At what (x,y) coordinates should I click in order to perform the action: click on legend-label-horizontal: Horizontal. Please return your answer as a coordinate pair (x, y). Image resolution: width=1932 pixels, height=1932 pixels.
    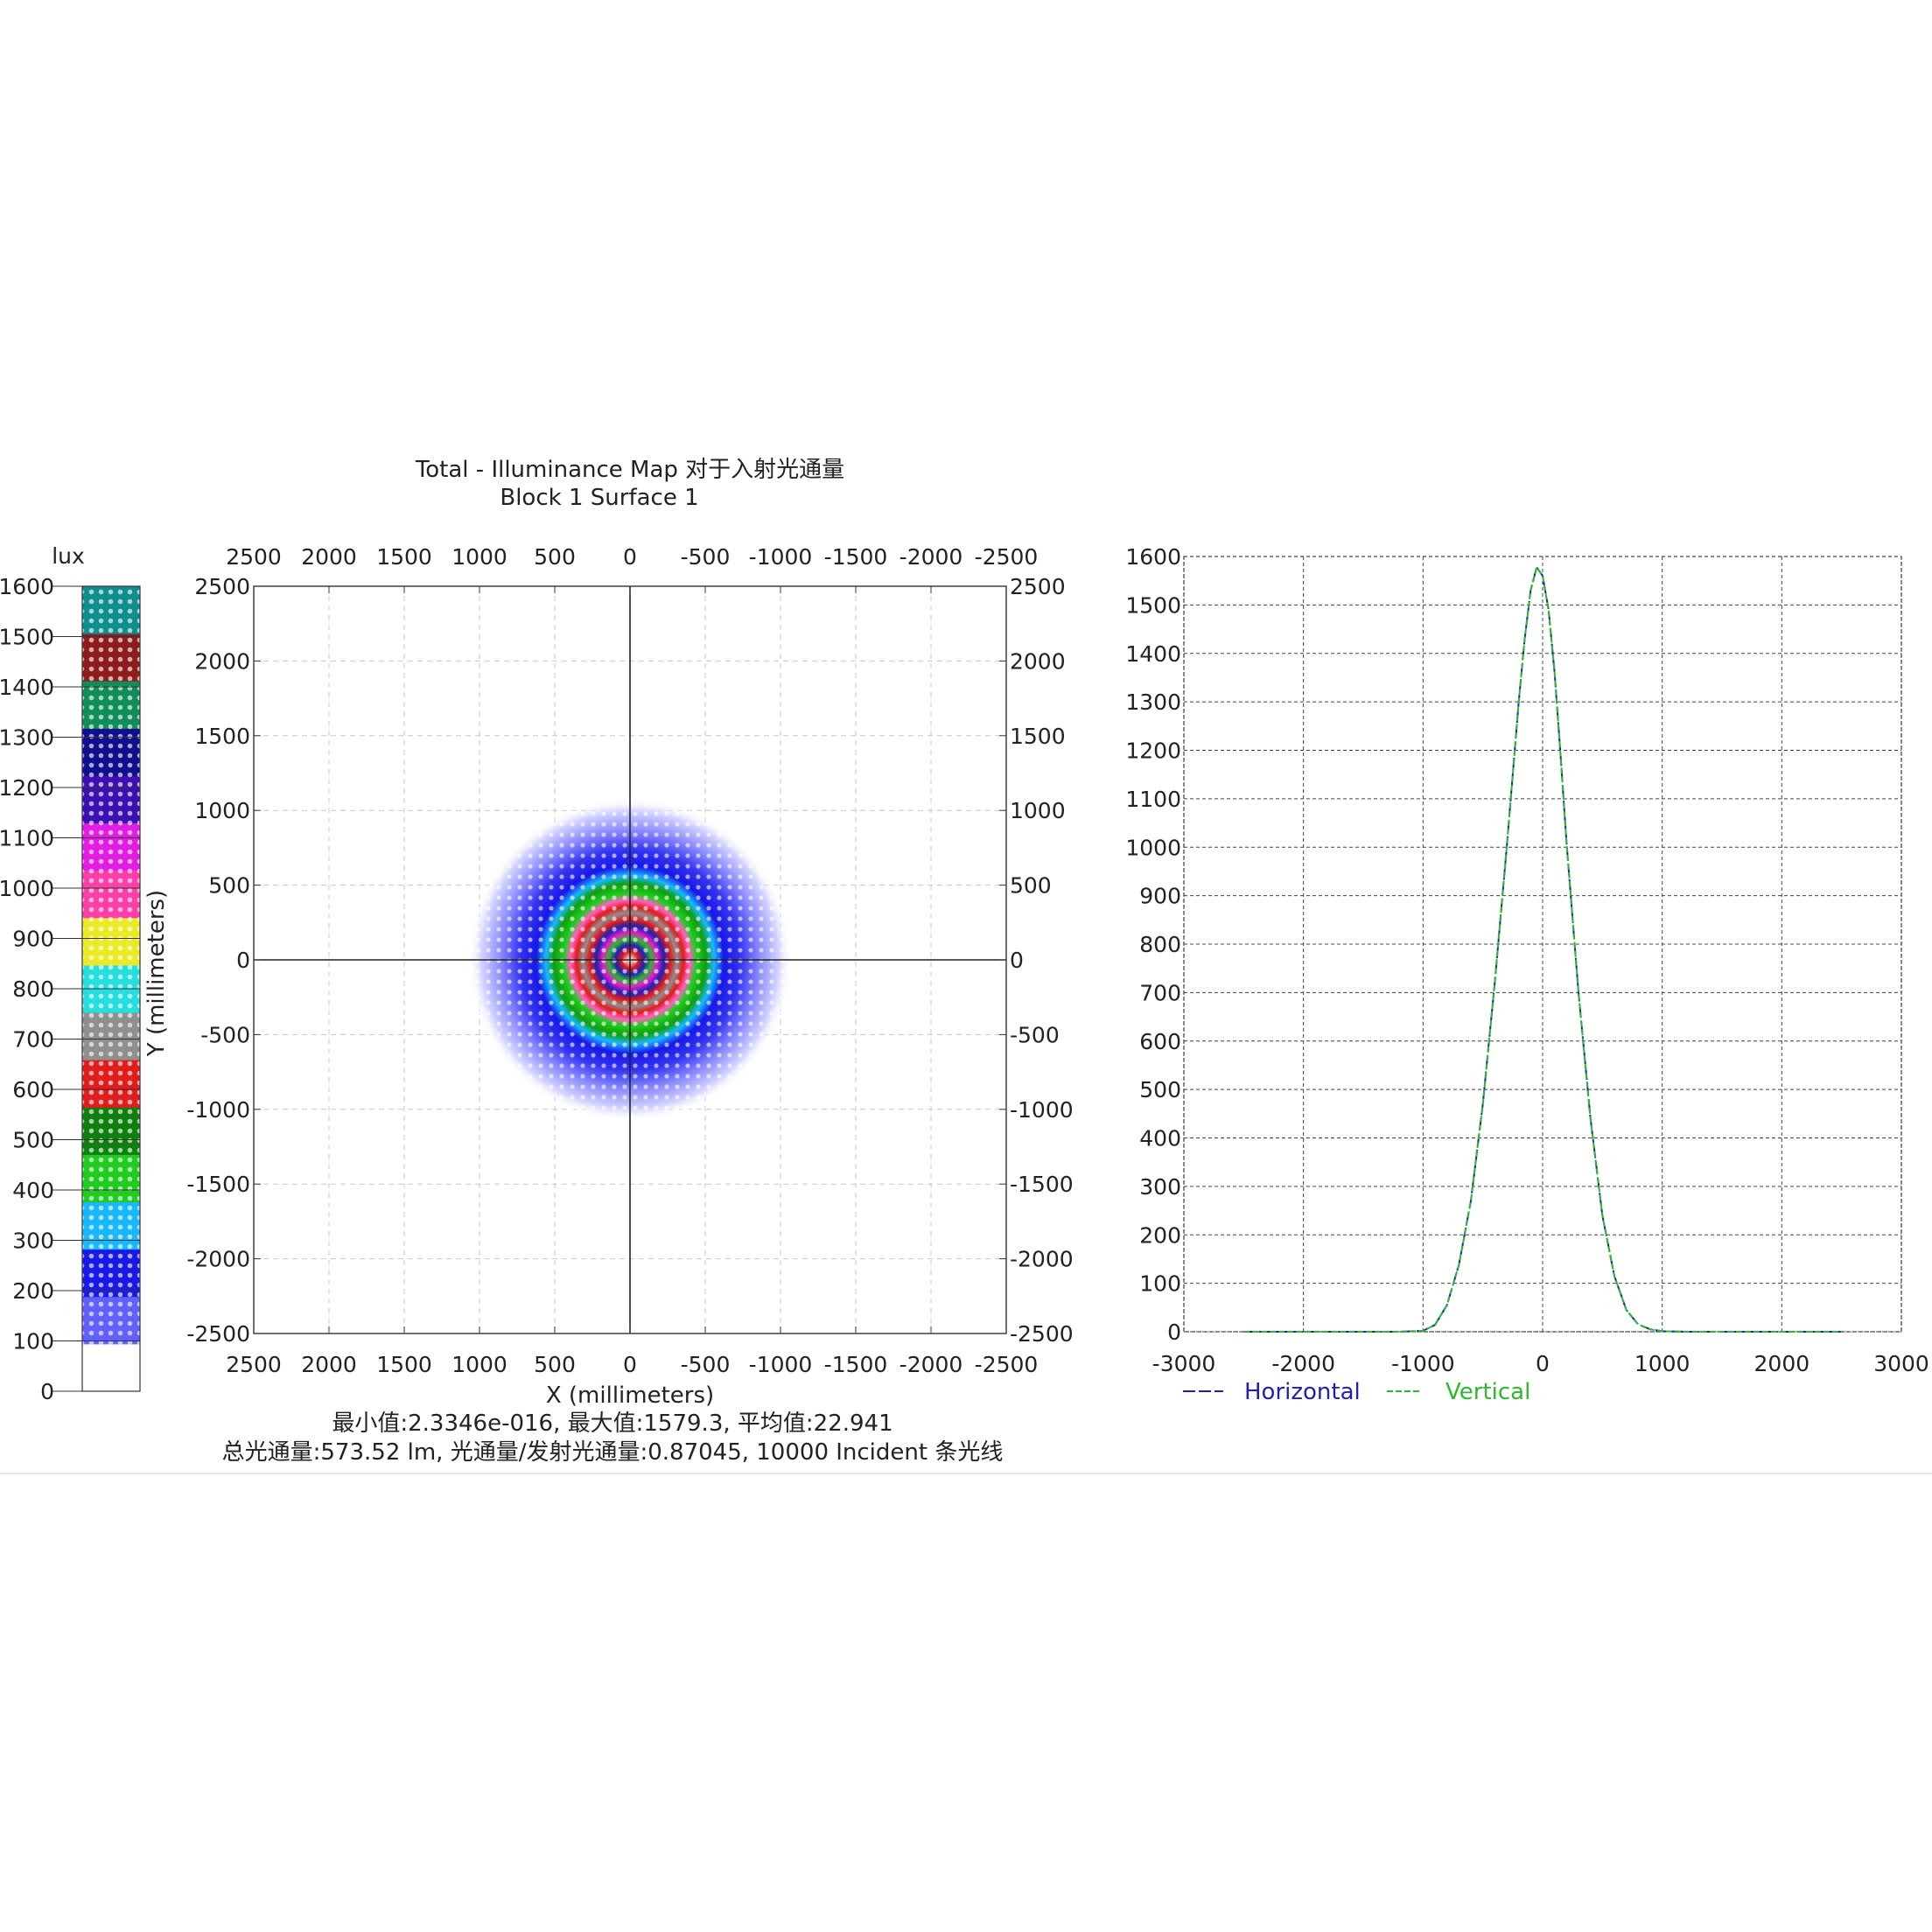
    Looking at the image, I should click on (1302, 1392).